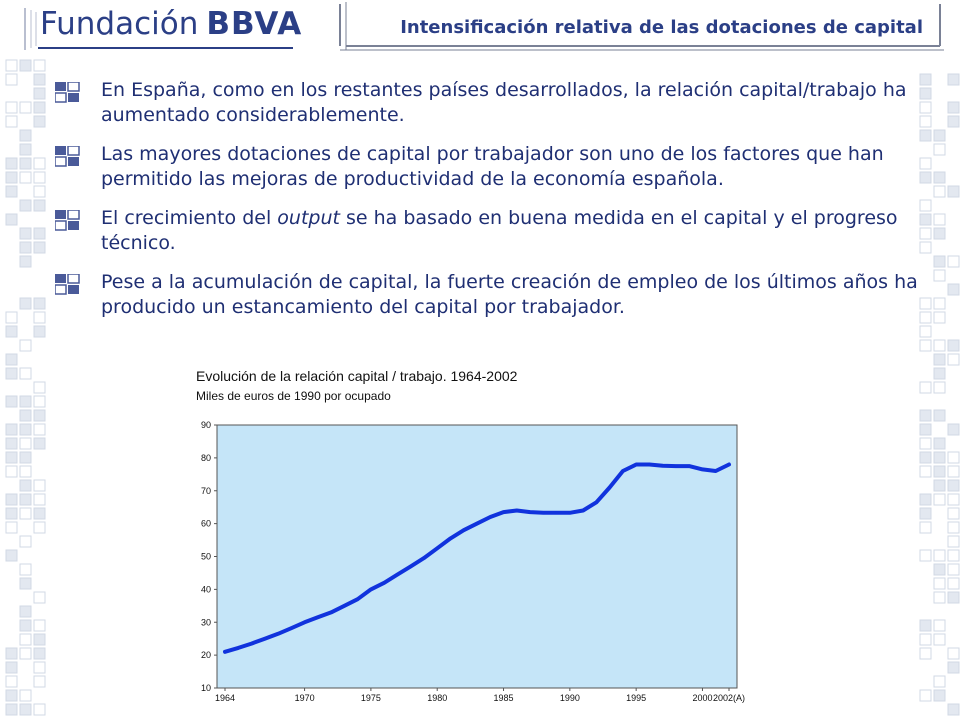 The image size is (960, 720). Describe the element at coordinates (206, 557) in the screenshot. I see `y-tick-label: 50` at that location.